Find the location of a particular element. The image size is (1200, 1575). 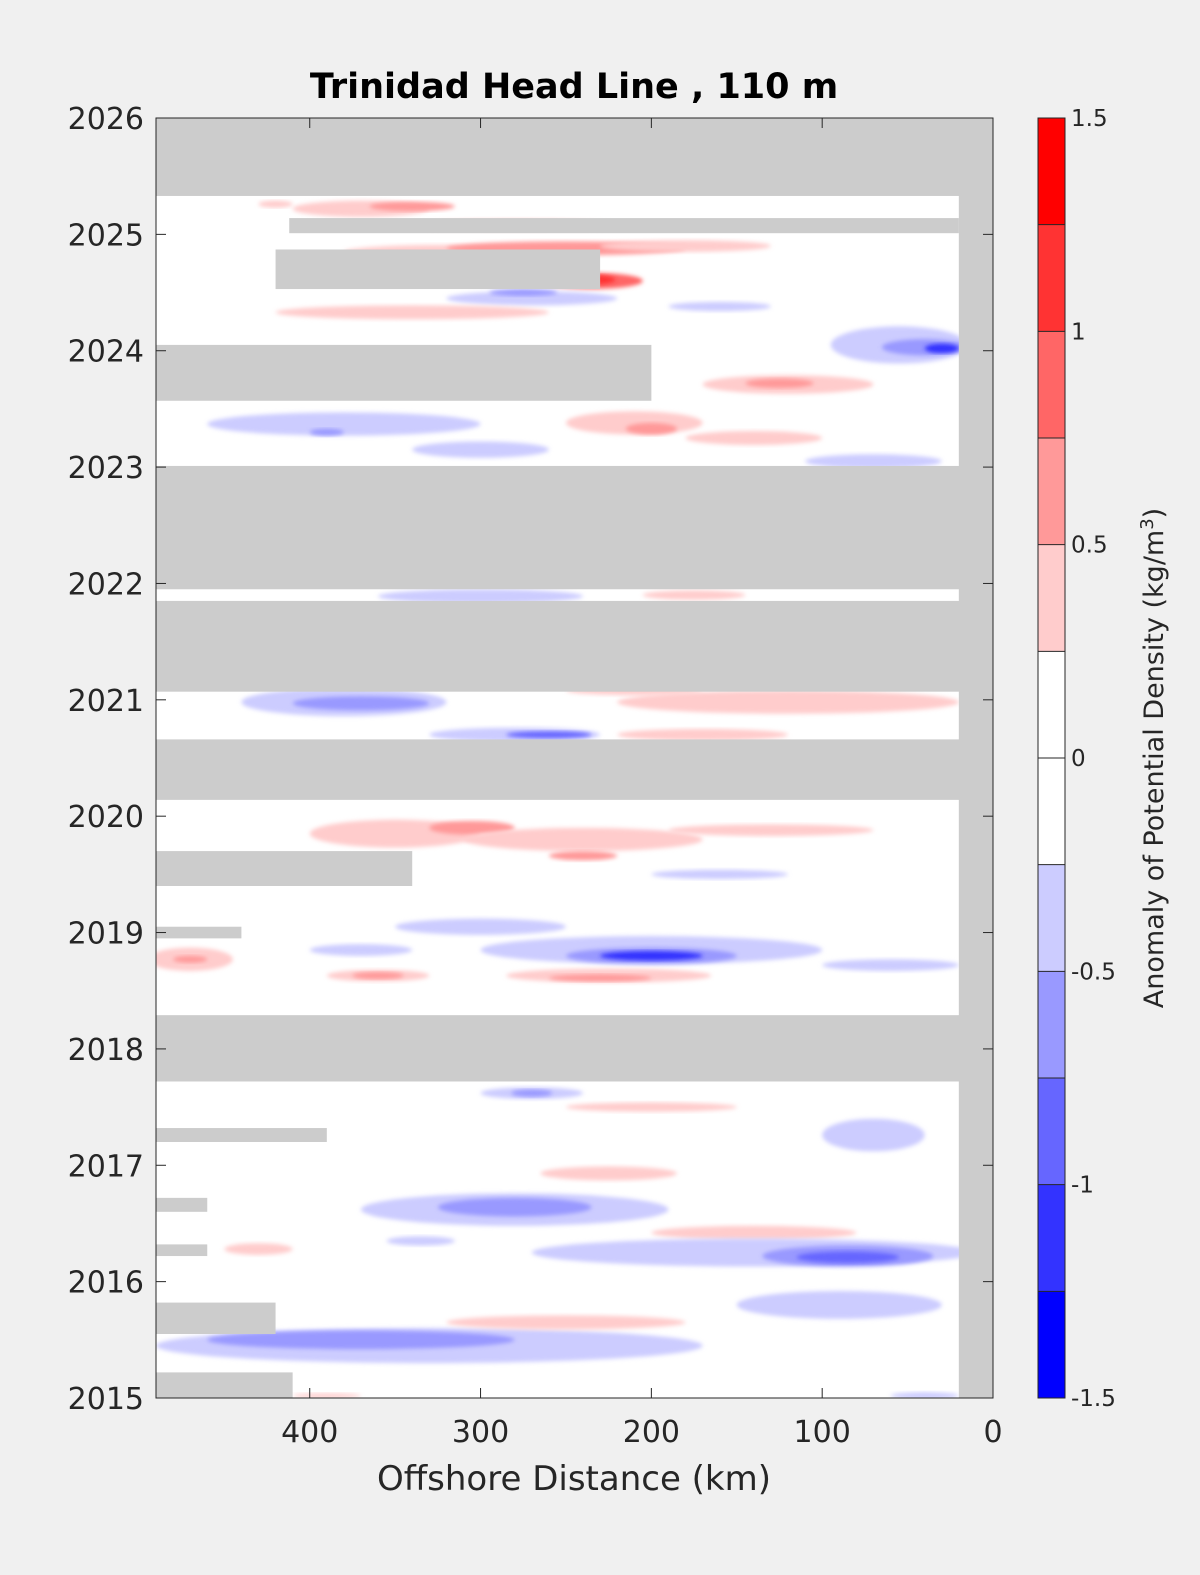

y-tick-label: 2016 is located at coordinates (106, 1283).